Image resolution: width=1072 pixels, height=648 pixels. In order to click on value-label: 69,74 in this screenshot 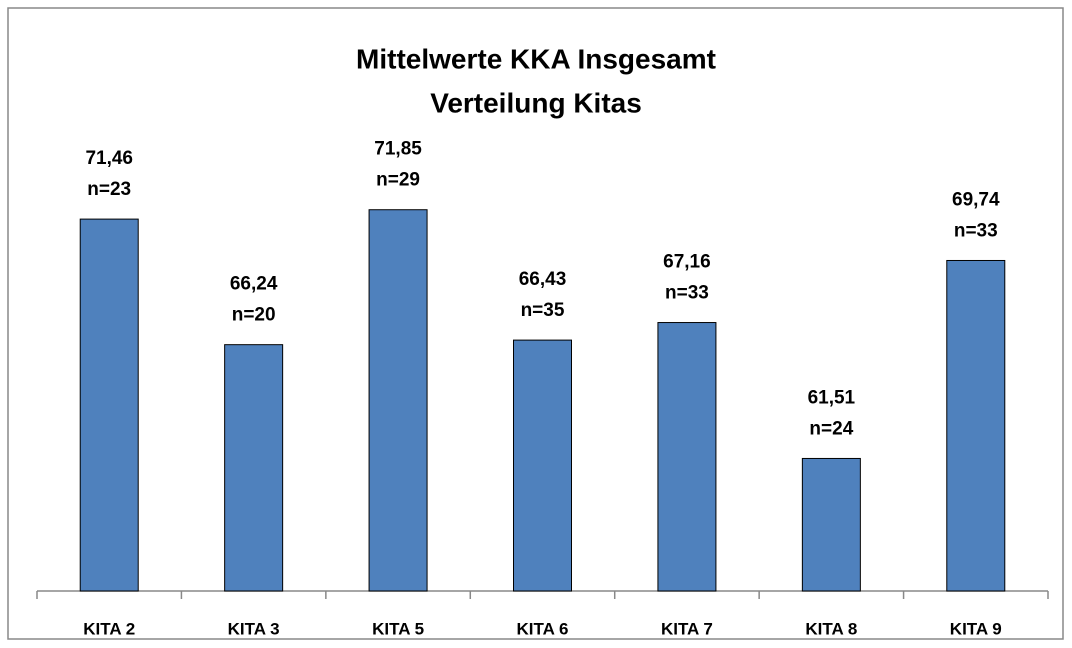, I will do `click(976, 199)`.